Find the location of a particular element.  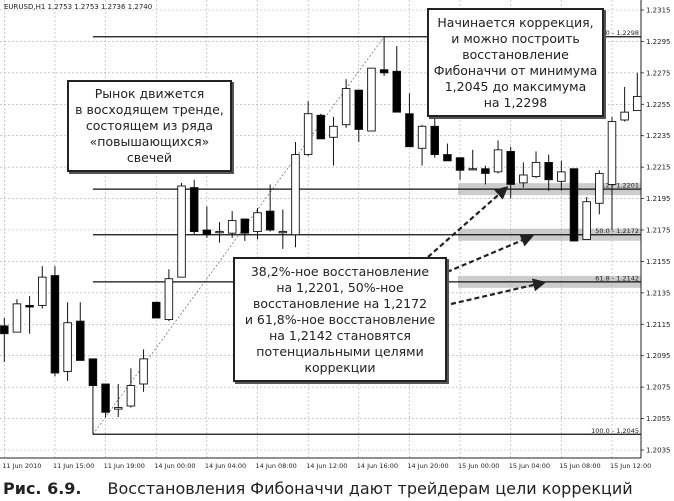

symbol-header: EURUSD,H1 1.2753 1.2753 1.2736 1.2740 is located at coordinates (78, 7).